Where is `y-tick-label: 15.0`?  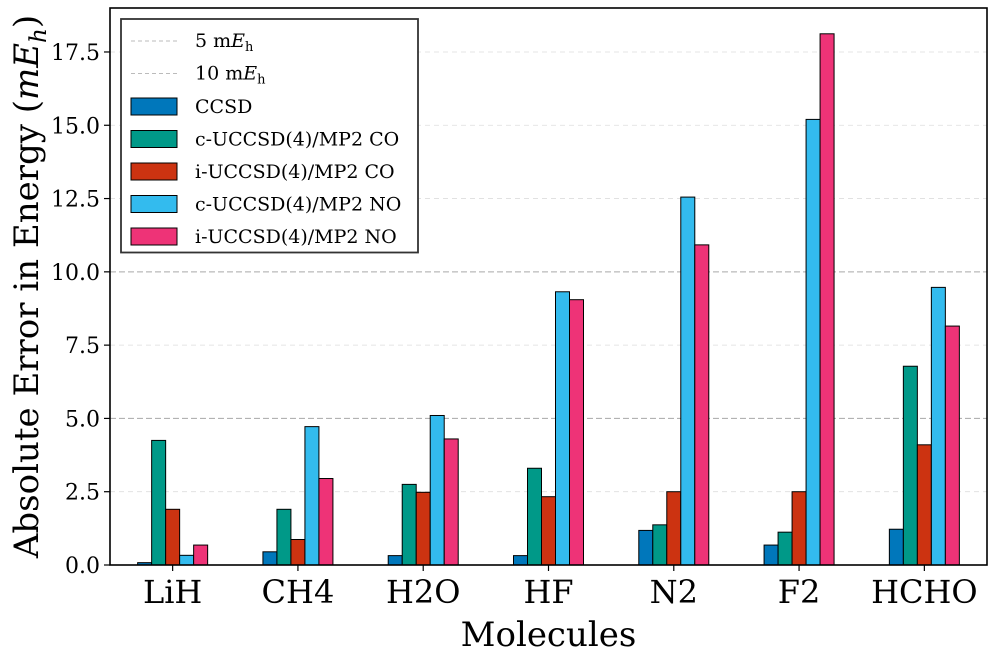
y-tick-label: 15.0 is located at coordinates (75, 126).